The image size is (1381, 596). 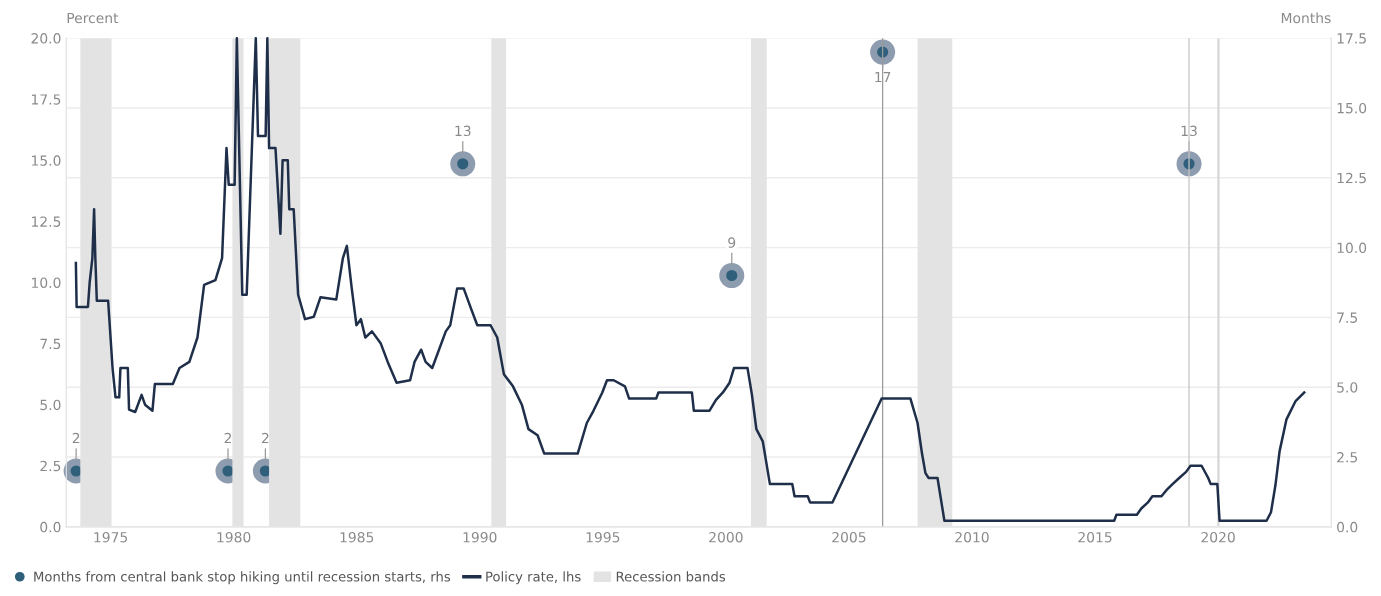 What do you see at coordinates (46, 160) in the screenshot?
I see `y-tick-label: 15.0` at bounding box center [46, 160].